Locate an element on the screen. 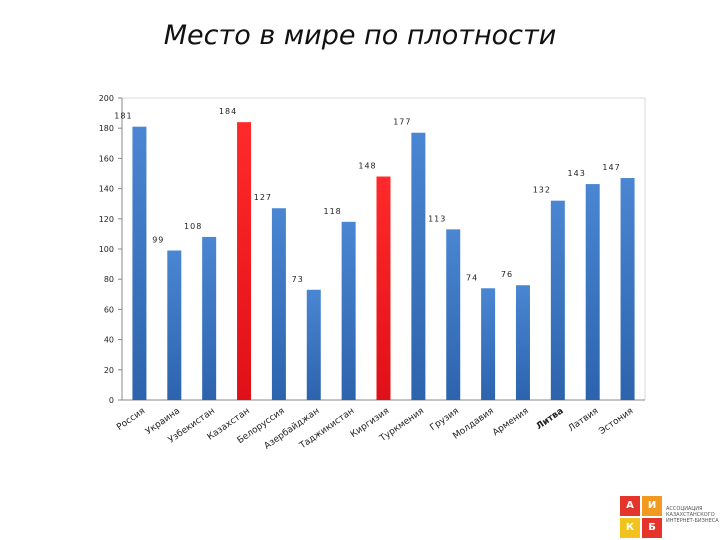 The height and width of the screenshot is (540, 720). logo-letter-b: Б is located at coordinates (652, 528).